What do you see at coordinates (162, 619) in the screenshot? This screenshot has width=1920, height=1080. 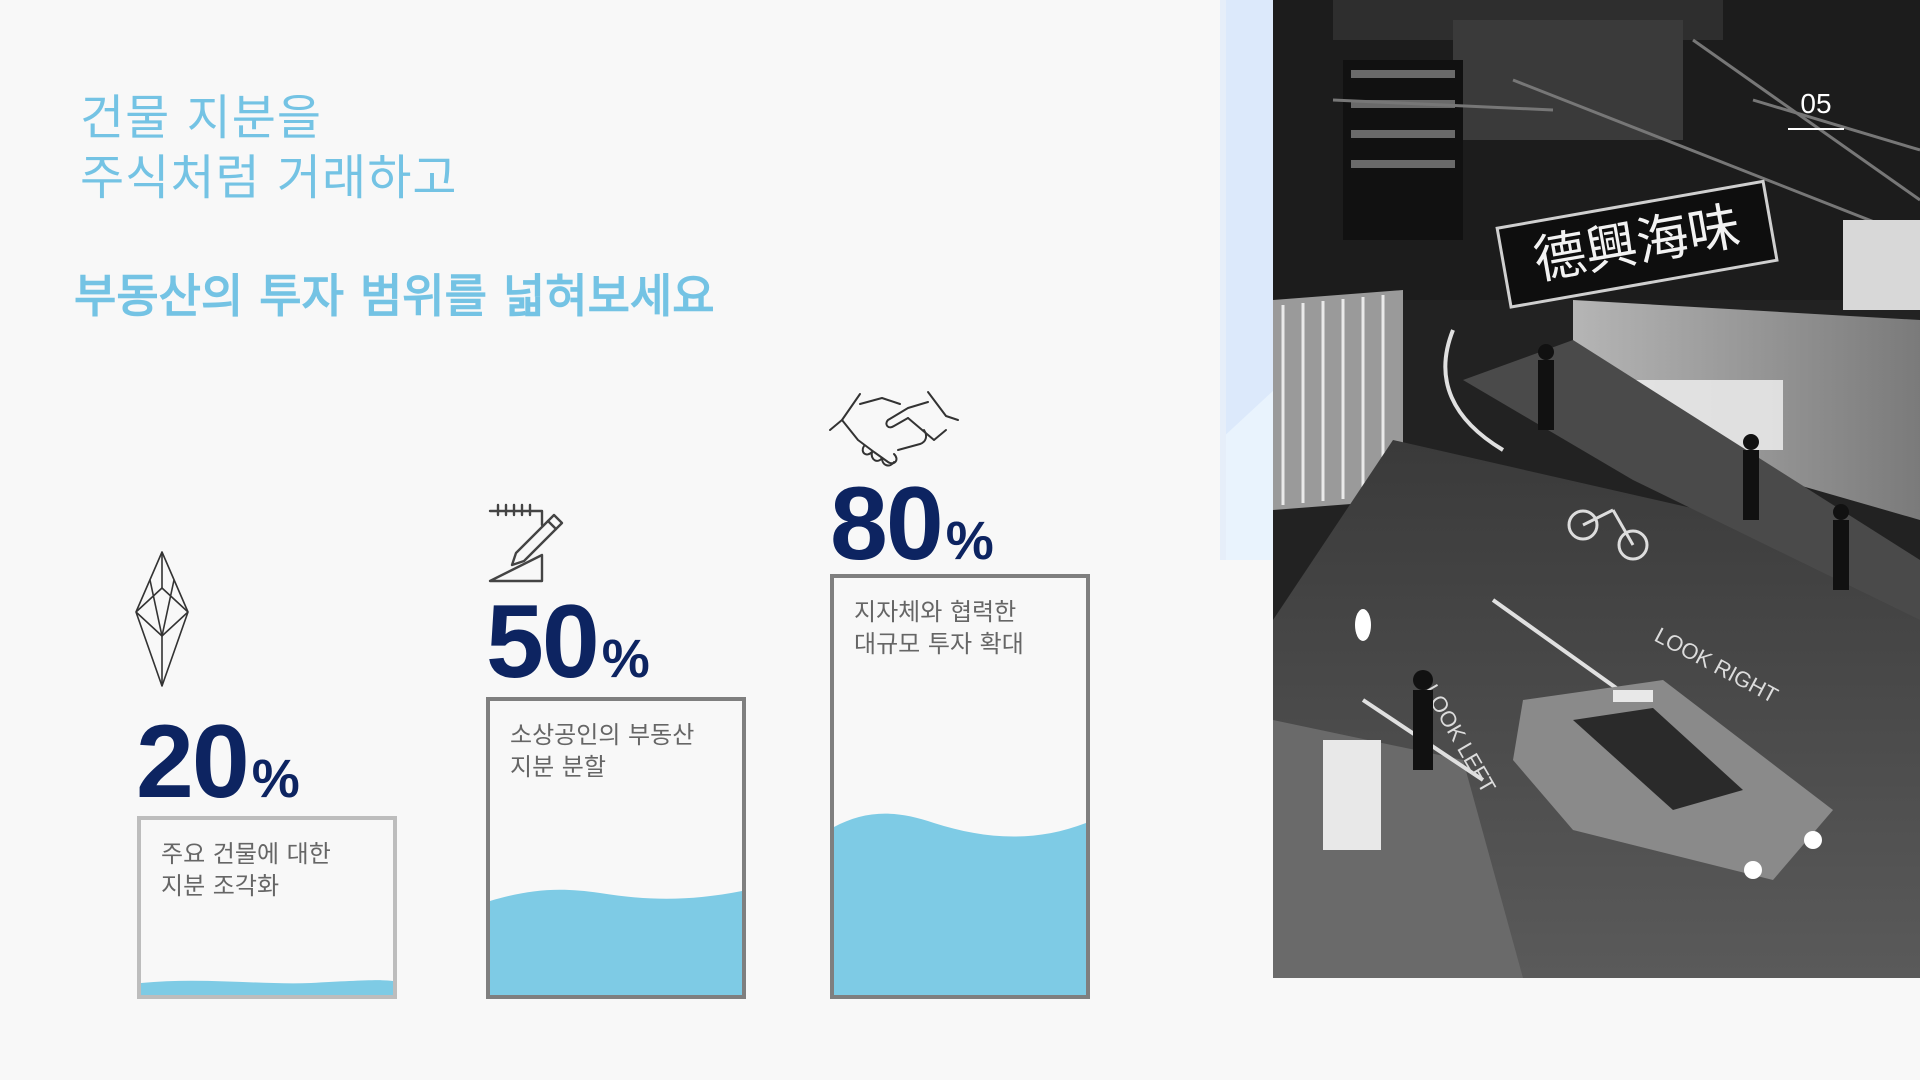 I see `diamond-icon` at bounding box center [162, 619].